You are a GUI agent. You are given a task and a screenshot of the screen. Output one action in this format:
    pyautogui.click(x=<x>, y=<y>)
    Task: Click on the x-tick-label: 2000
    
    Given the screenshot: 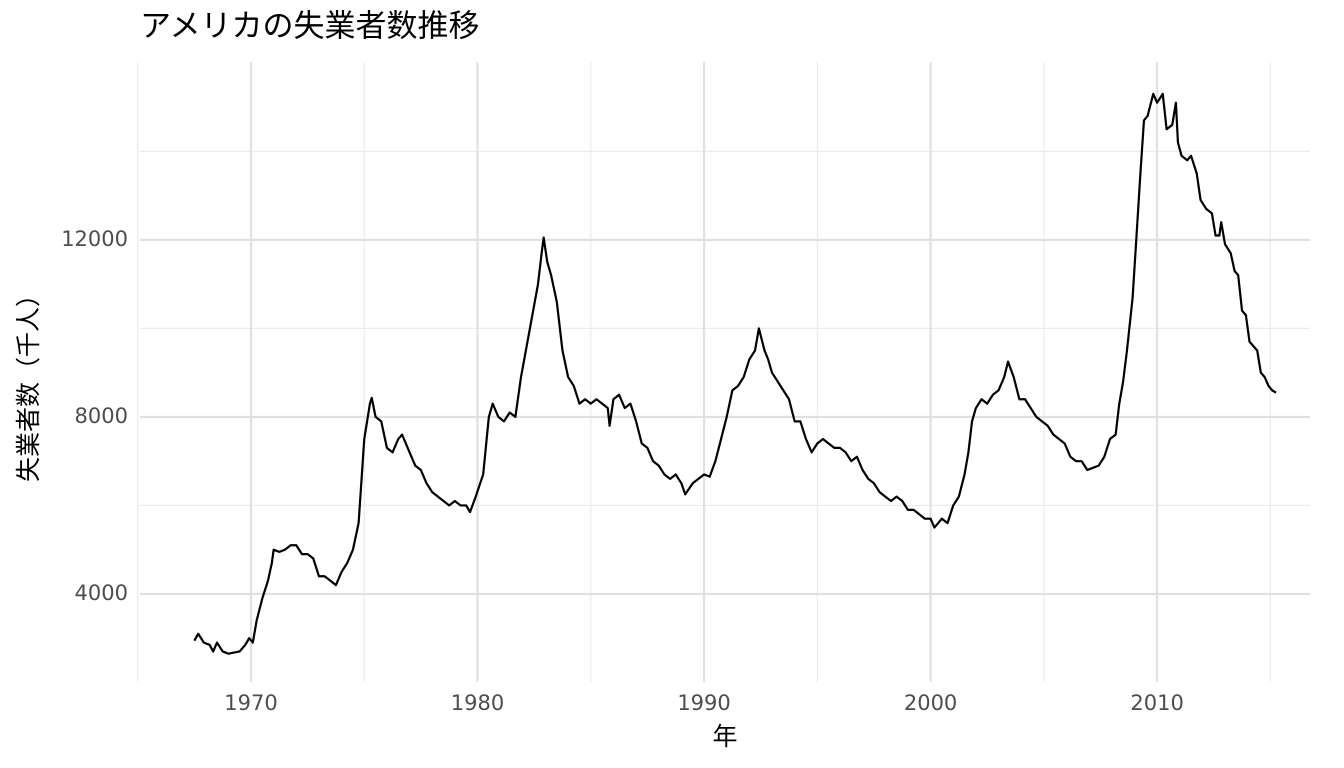 What is the action you would take?
    pyautogui.click(x=930, y=703)
    